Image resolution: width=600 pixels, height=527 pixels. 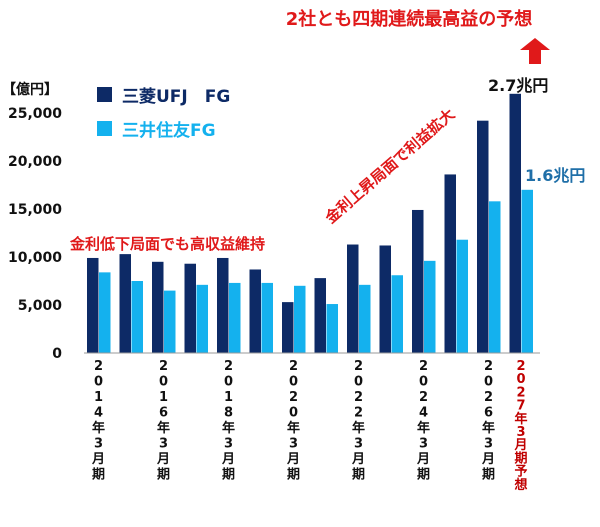 What do you see at coordinates (163, 114) in the screenshot?
I see `legend: 三菱UFJ FG 三井住友FG` at bounding box center [163, 114].